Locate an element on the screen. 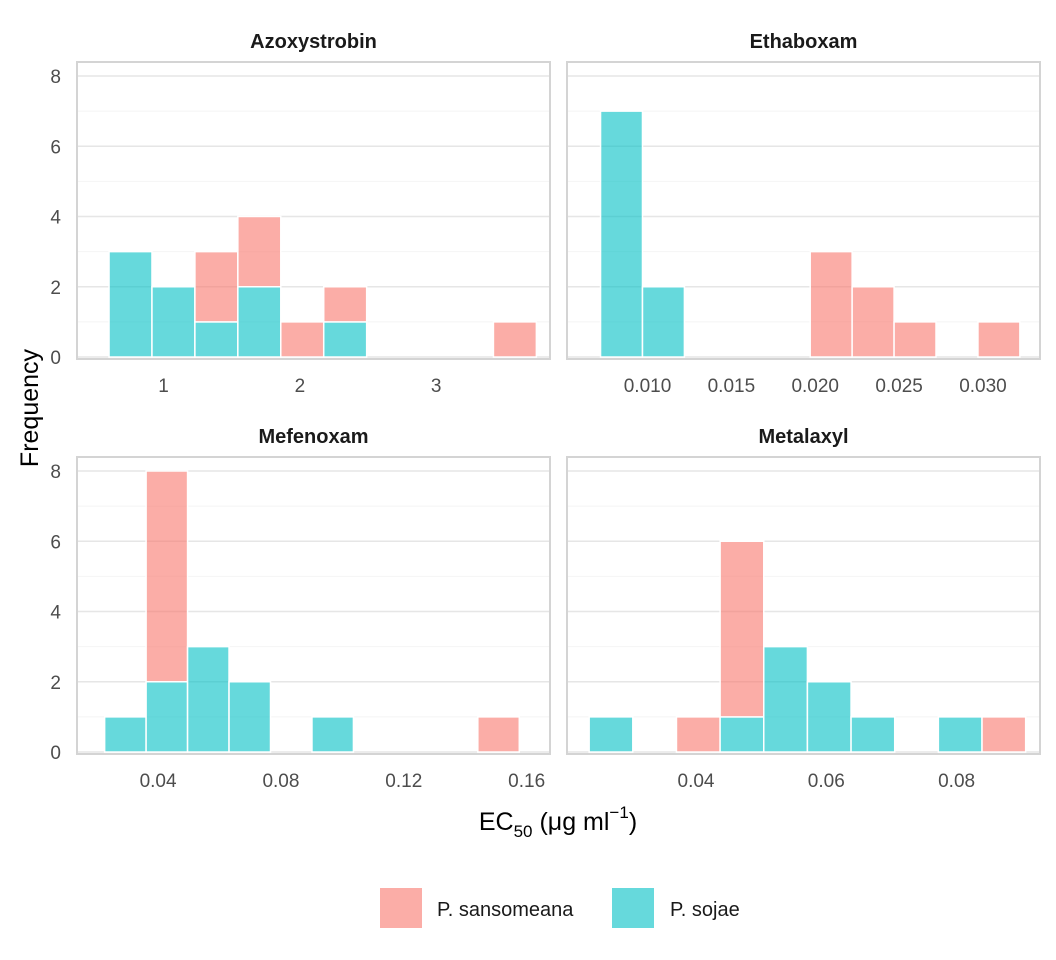  x-axis-title-sub: 50 is located at coordinates (523, 831).